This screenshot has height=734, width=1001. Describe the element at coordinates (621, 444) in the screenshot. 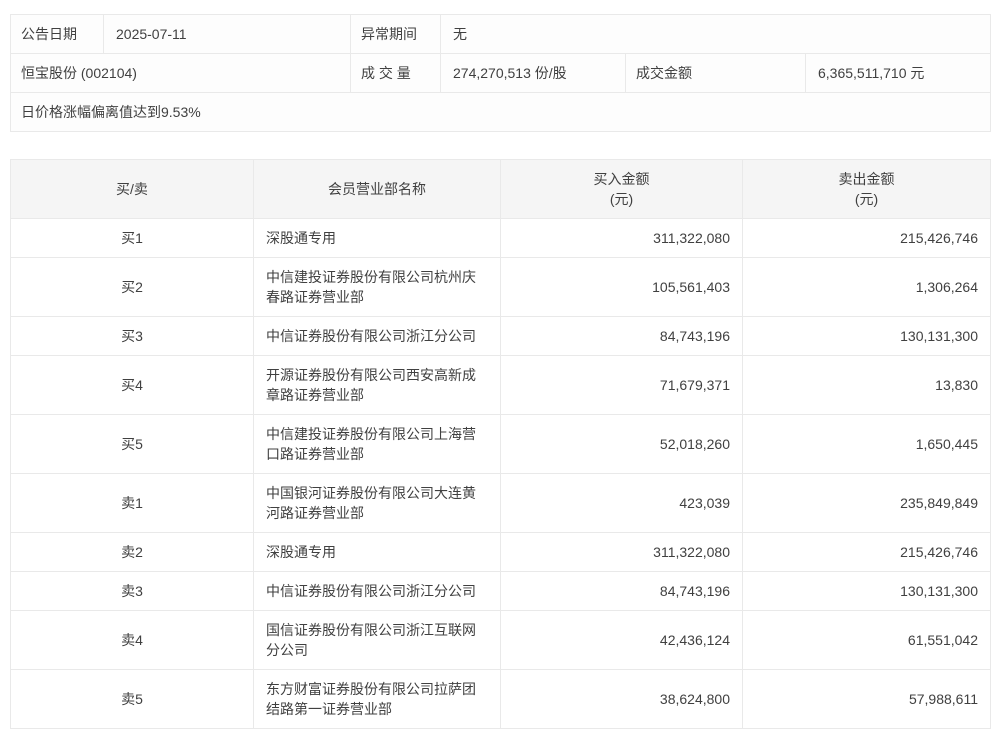

I see `buy-amount-cell: 52,018,260` at that location.